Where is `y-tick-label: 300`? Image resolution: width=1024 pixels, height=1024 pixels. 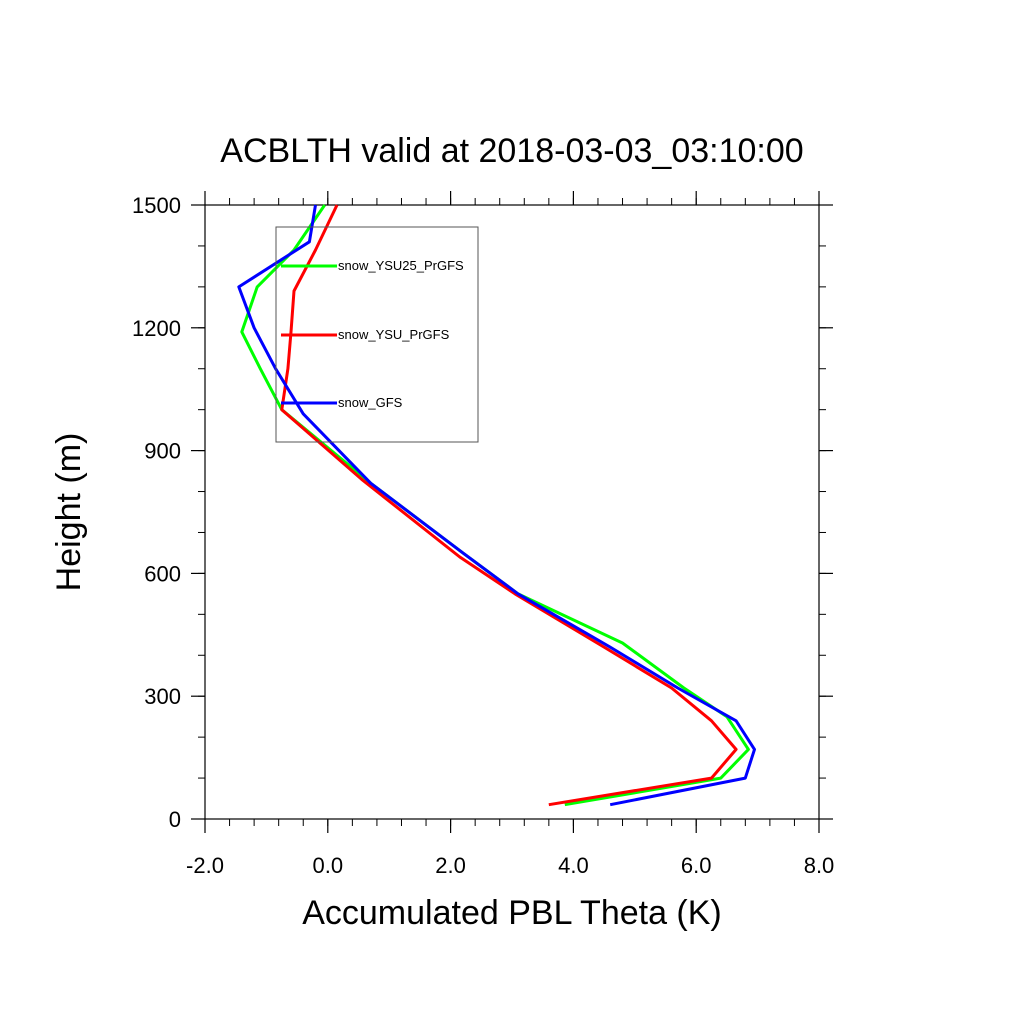
y-tick-label: 300 is located at coordinates (162, 696).